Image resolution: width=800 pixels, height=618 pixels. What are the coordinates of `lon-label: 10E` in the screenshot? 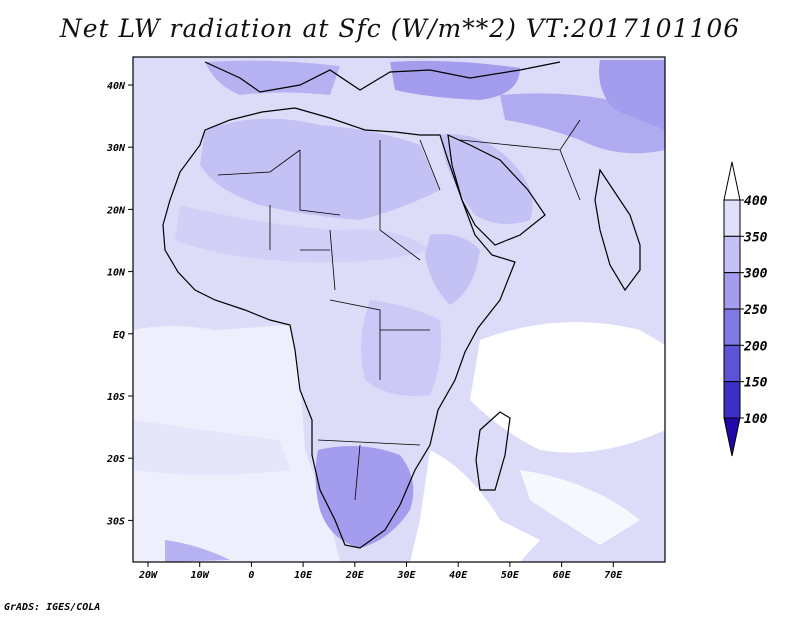 It's located at (303, 575).